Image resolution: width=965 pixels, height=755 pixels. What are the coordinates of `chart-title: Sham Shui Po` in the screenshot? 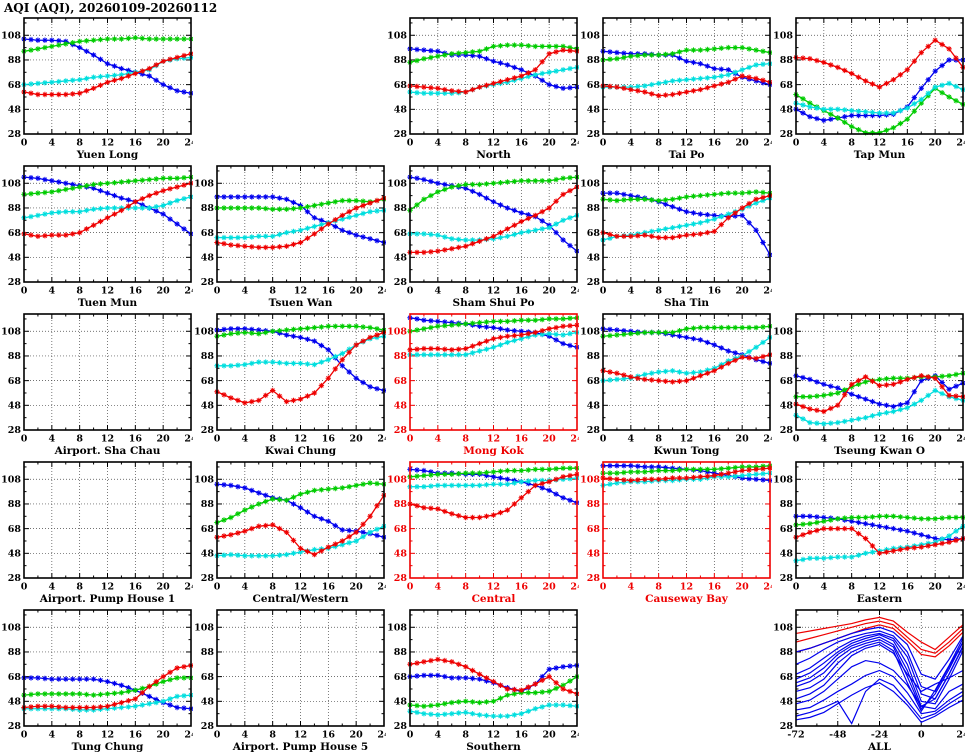 It's located at (494, 303).